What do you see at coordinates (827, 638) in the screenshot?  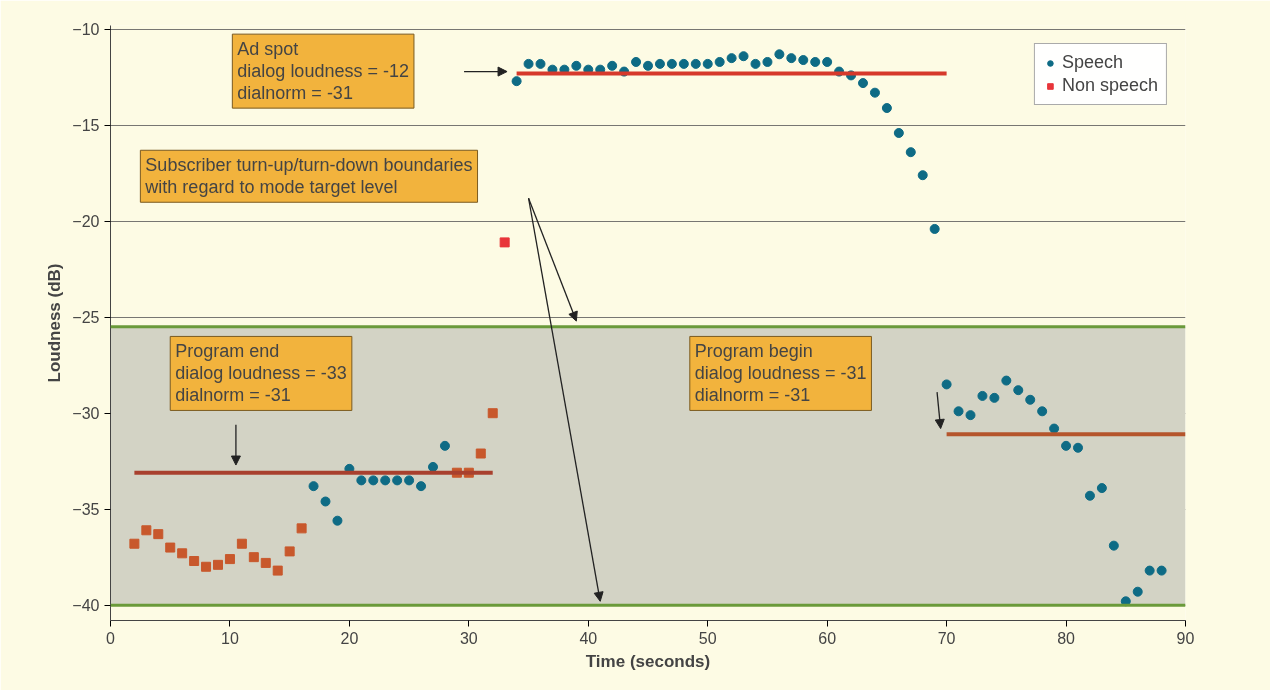 I see `x-tick-label: 60` at bounding box center [827, 638].